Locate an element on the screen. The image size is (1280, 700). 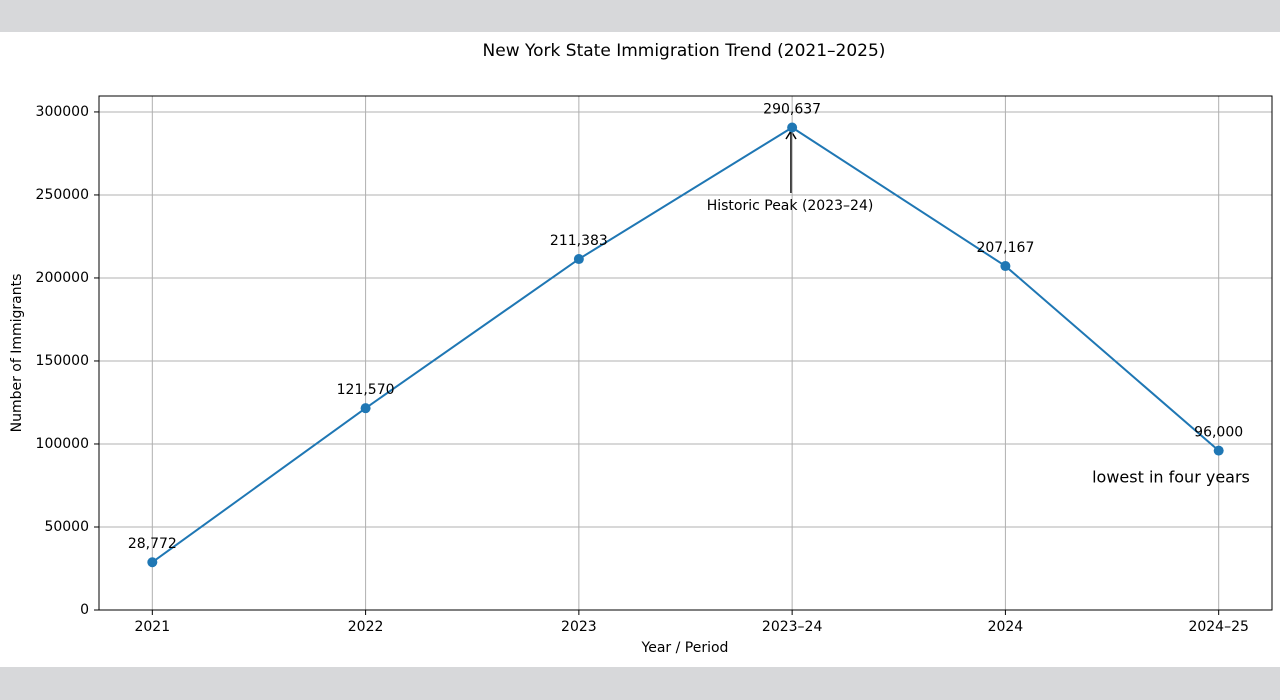
annotation: Historic Peak (2023–24) is located at coordinates (790, 206).